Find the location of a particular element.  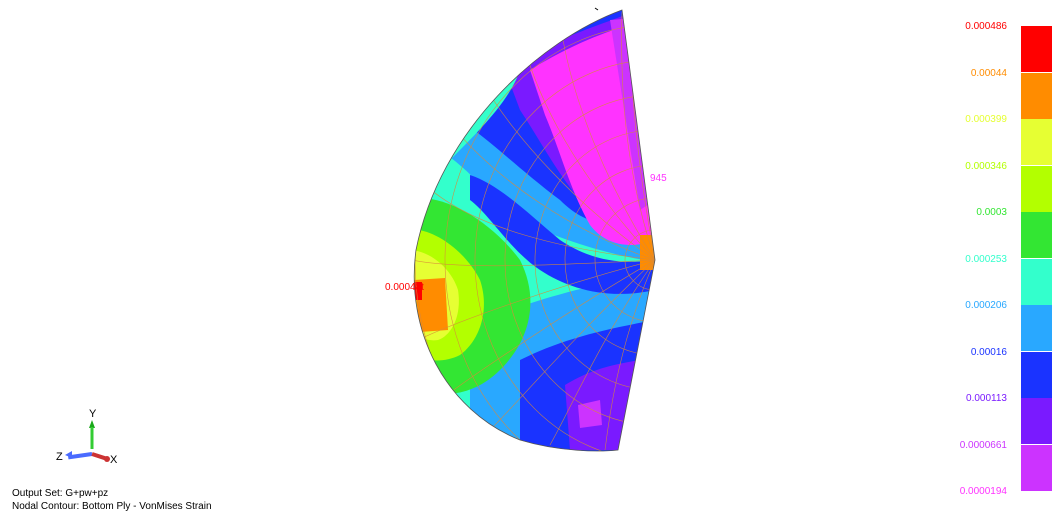

output-set-text: Output Set: G+pw+pz is located at coordinates (60, 493).